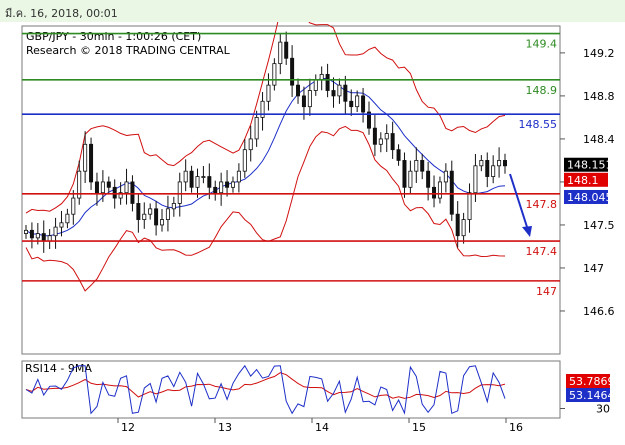  What do you see at coordinates (542, 251) in the screenshot?
I see `level-label: 147.4` at bounding box center [542, 251].